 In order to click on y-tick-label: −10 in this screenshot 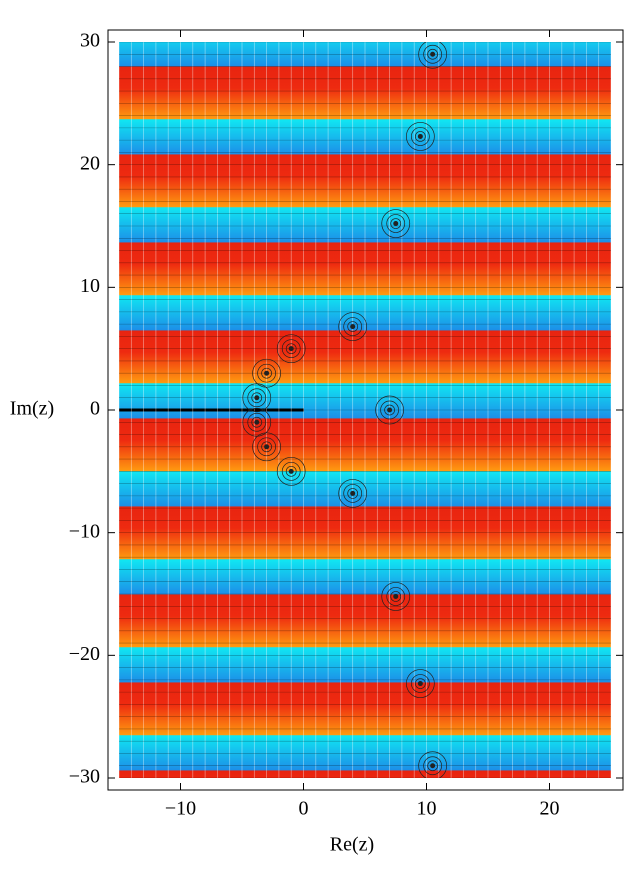, I will do `click(84, 531)`.